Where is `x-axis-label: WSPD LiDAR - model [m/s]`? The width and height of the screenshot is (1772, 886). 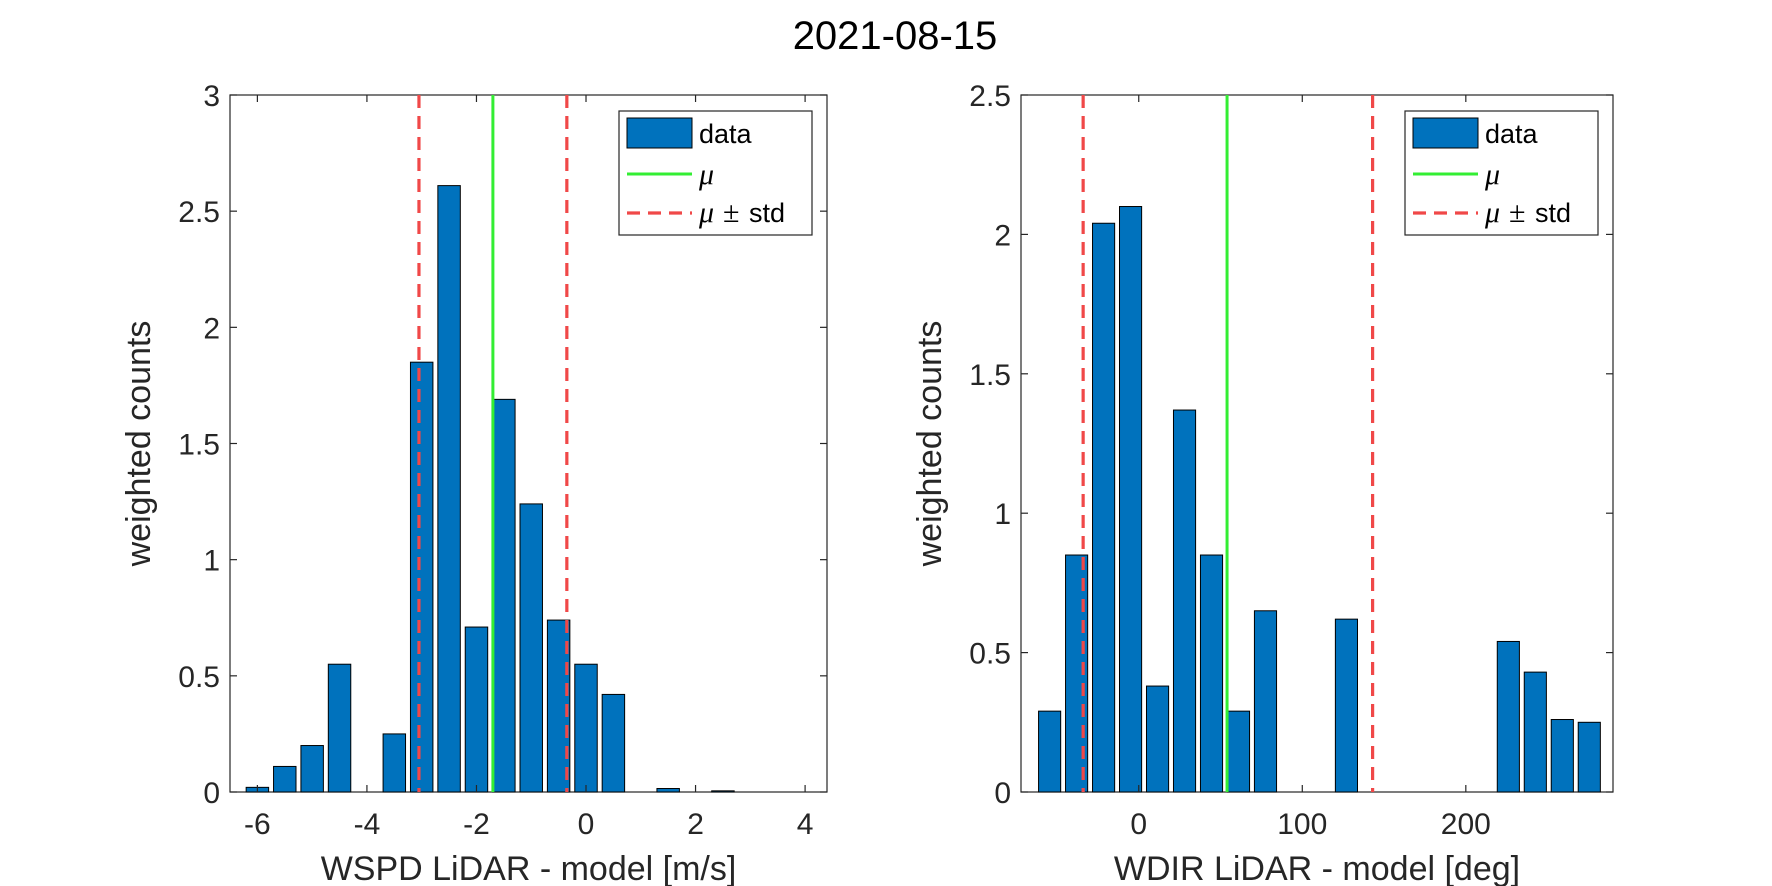 x-axis-label: WSPD LiDAR - model [m/s] is located at coordinates (529, 868).